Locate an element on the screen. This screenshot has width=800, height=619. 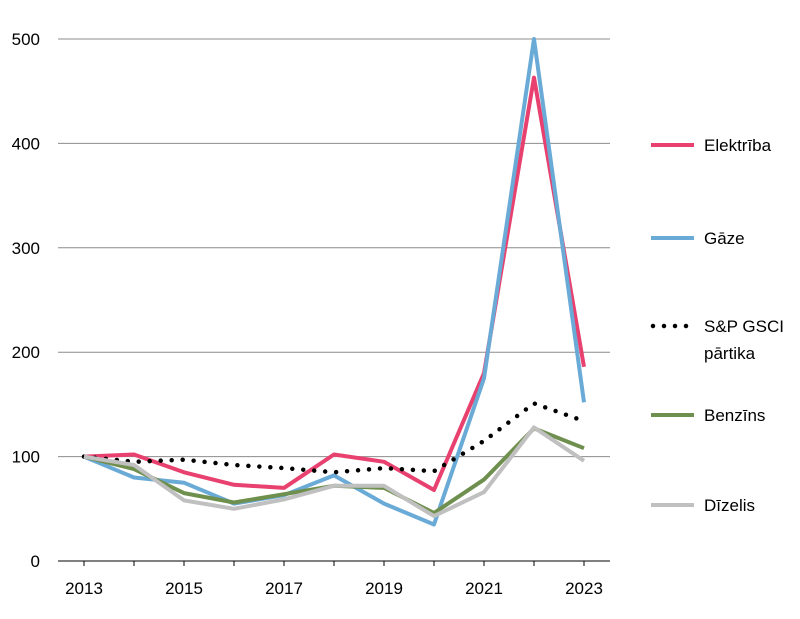
legend-label: Benzīns is located at coordinates (734, 415).